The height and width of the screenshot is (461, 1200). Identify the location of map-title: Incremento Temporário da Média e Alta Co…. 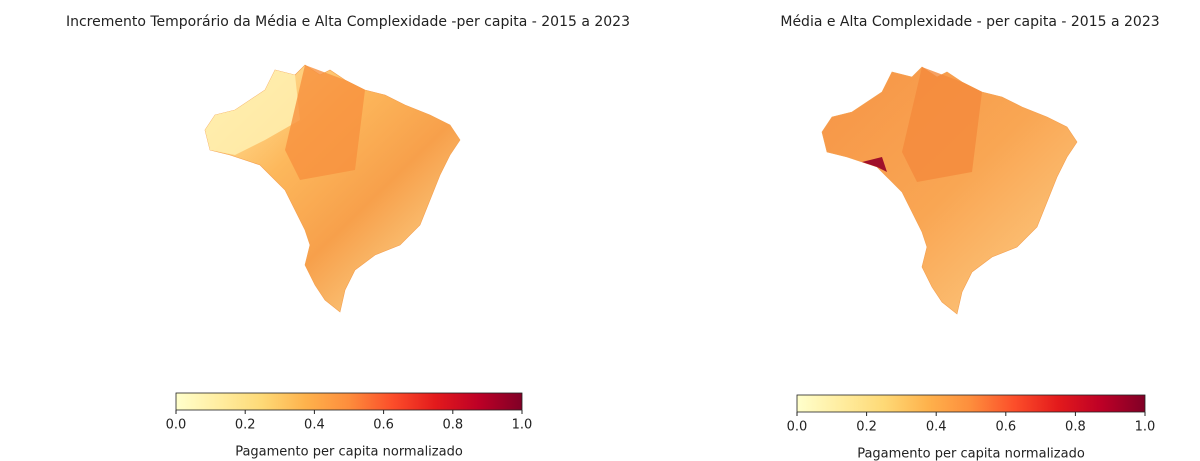
(348, 22).